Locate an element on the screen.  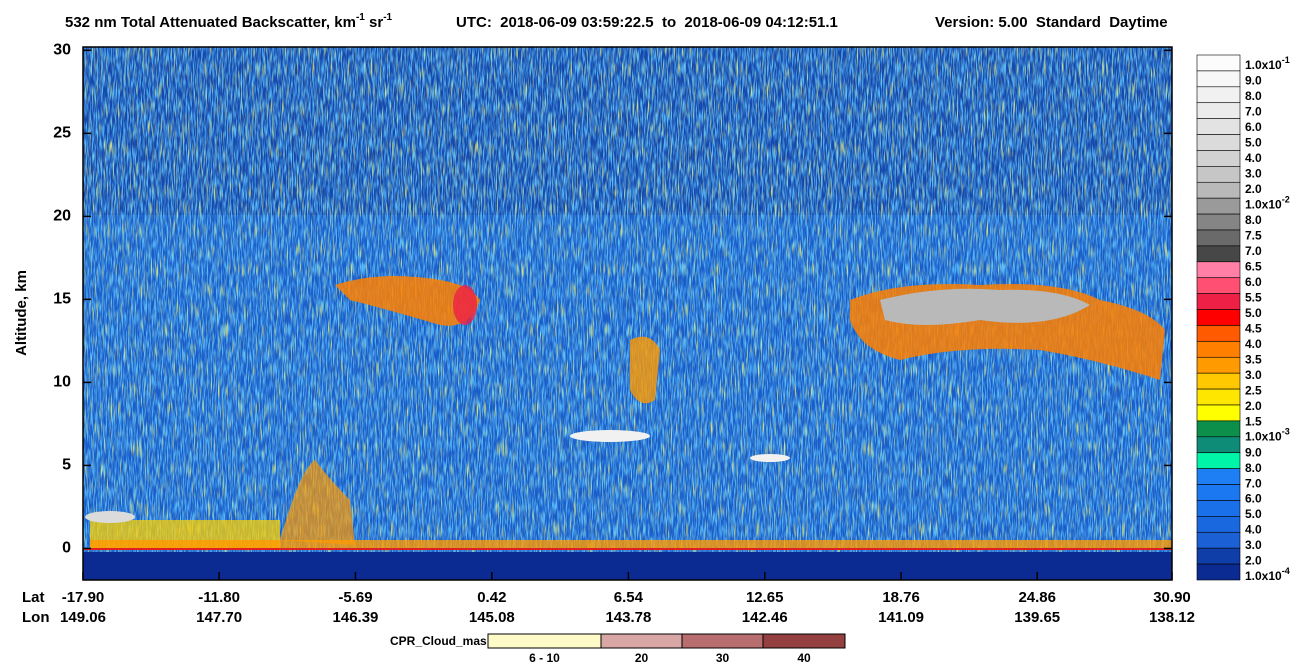
x-tick-label: 18.76 is located at coordinates (901, 597).